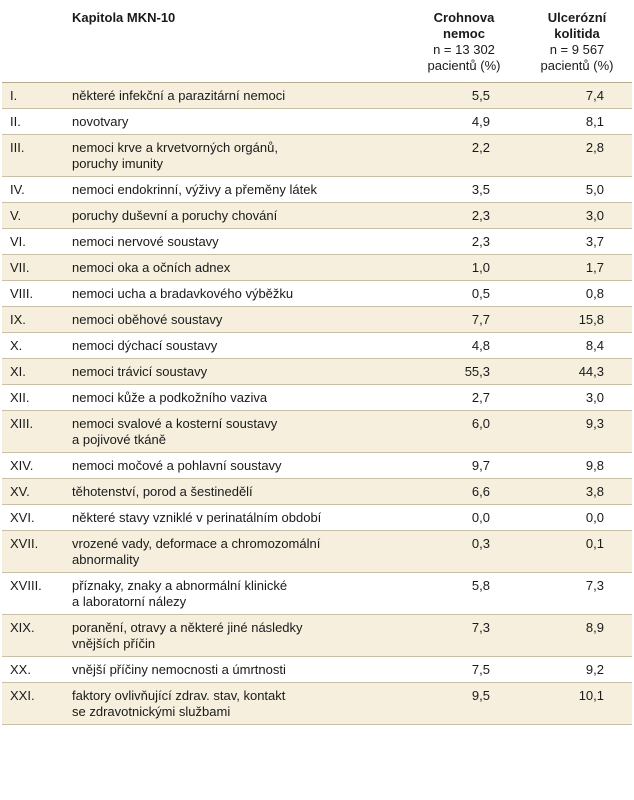 The height and width of the screenshot is (800, 634). I want to click on table-row: VI. nemoci nervové soustavy 2,3 3,7, so click(317, 241).